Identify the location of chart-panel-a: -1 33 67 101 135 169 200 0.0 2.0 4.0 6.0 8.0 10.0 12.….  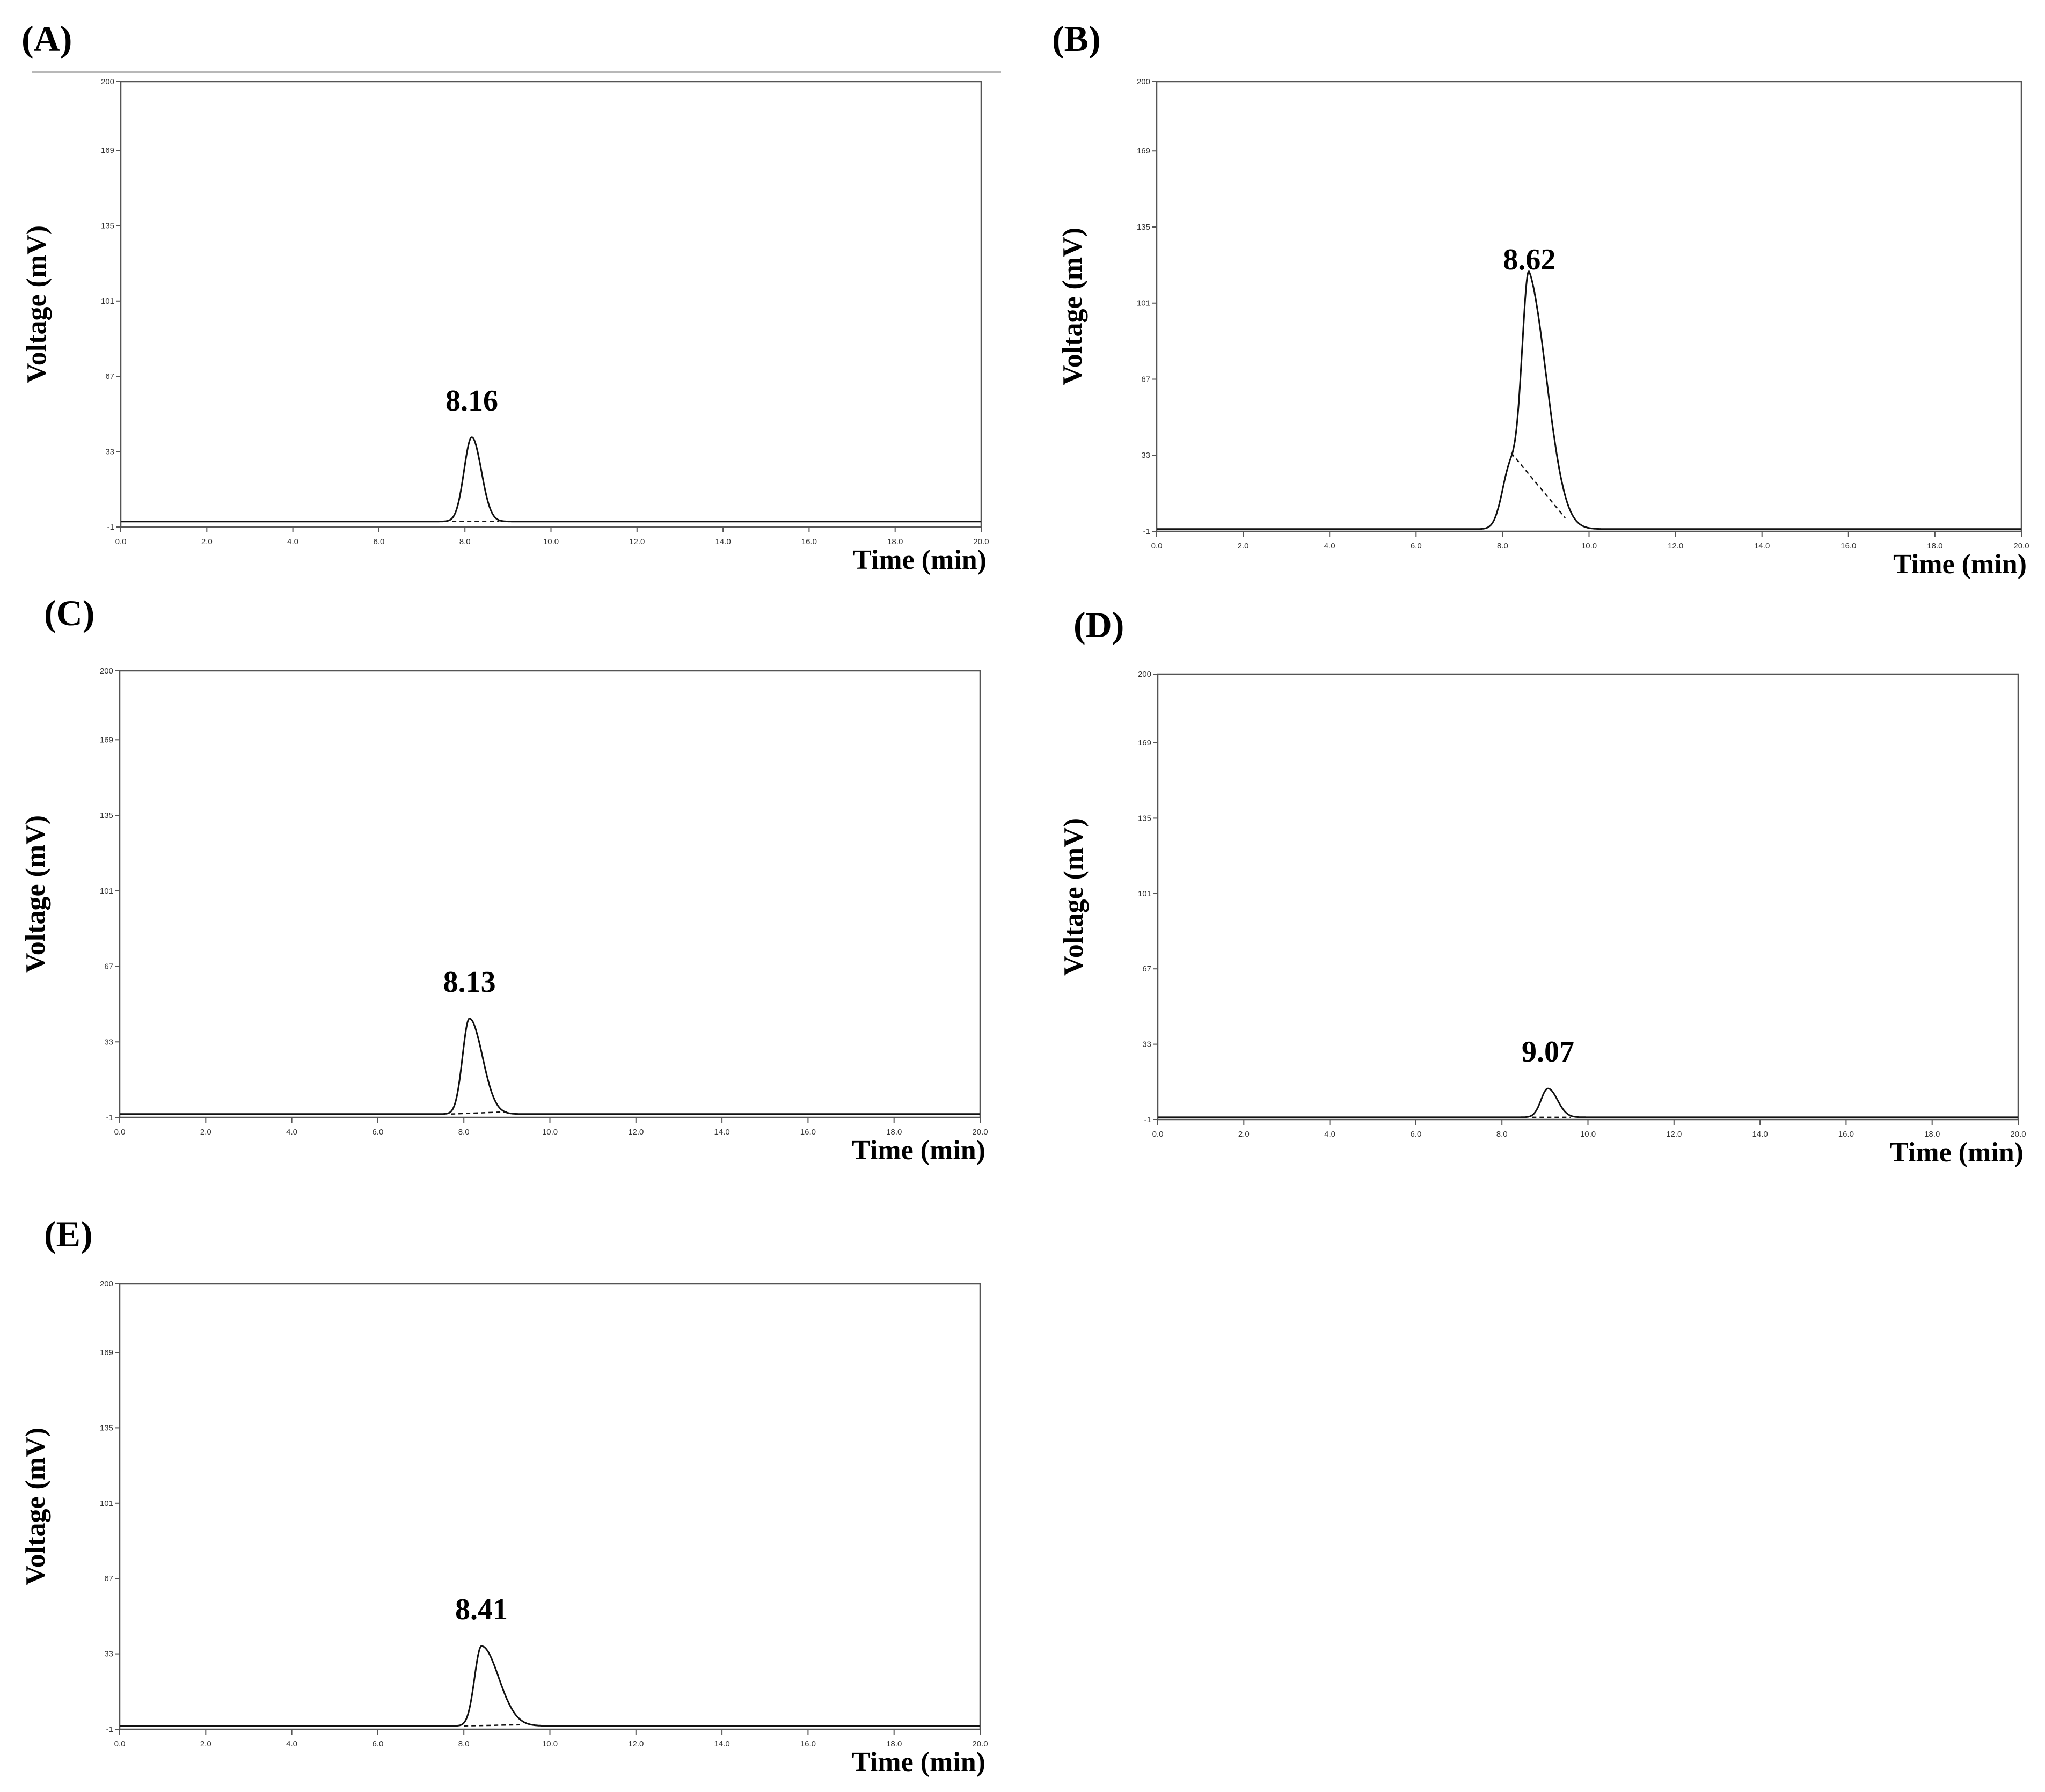
(505, 326).